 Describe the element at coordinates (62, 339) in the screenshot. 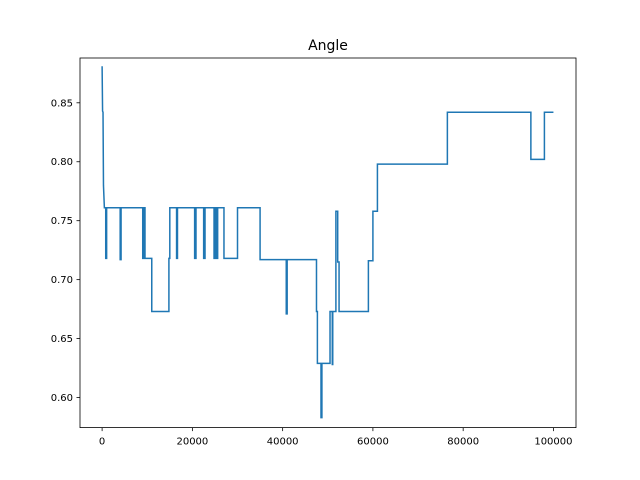

I see `y-tick-label: 0.65` at that location.